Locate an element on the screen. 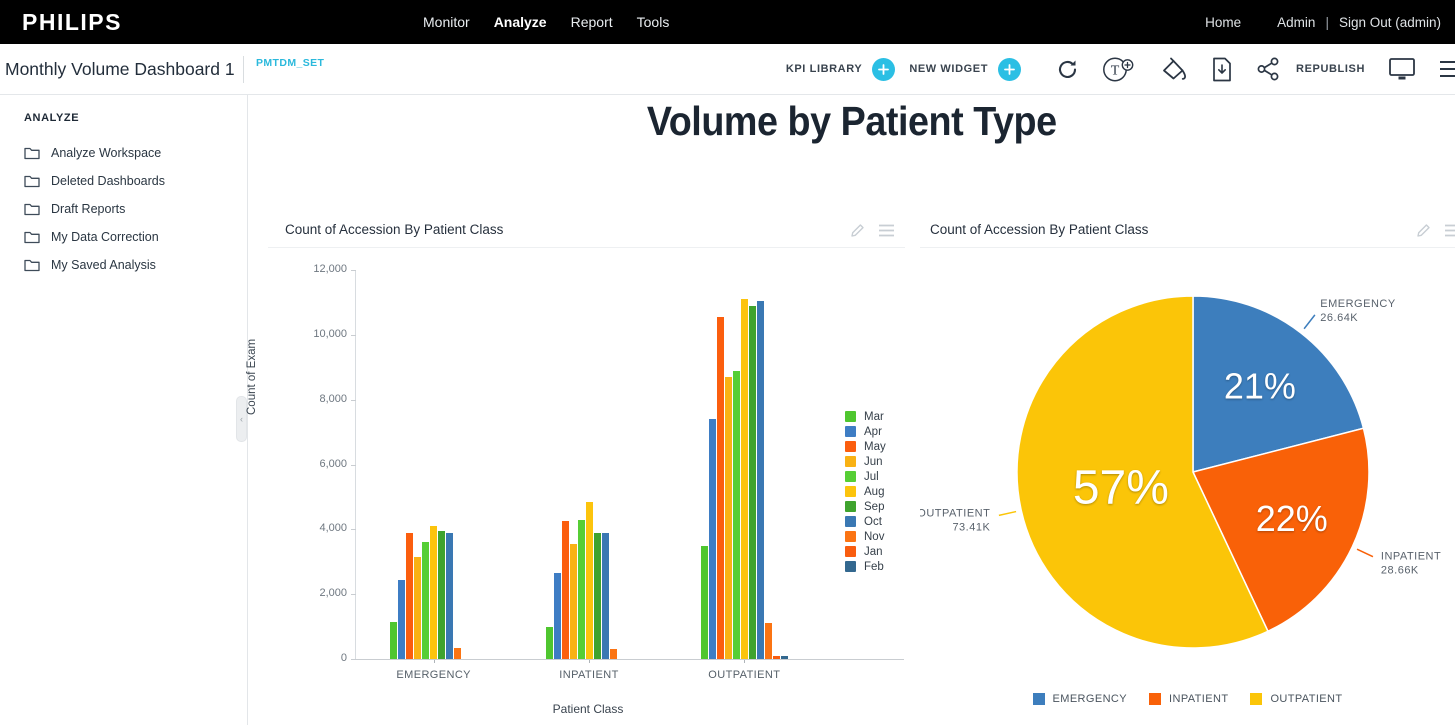 The image size is (1455, 725). nav-admin: Admin is located at coordinates (1296, 22).